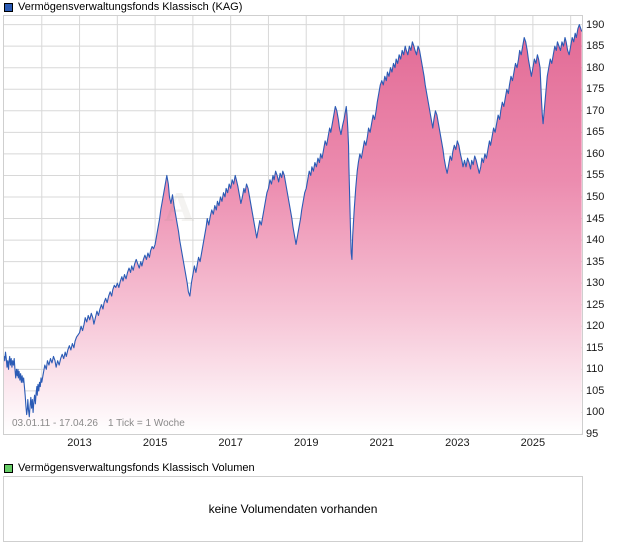  I want to click on y-axis-tick-label: 180, so click(595, 67).